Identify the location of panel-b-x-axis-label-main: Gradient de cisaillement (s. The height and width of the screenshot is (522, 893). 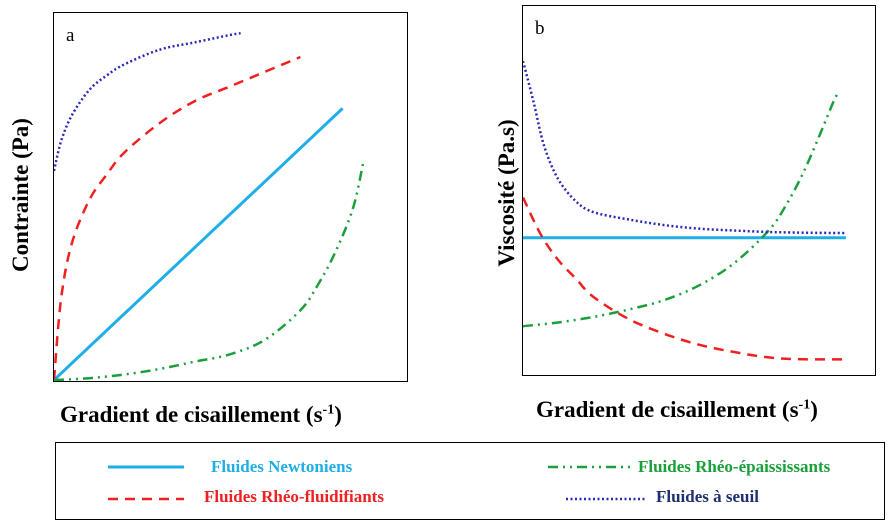
(667, 409).